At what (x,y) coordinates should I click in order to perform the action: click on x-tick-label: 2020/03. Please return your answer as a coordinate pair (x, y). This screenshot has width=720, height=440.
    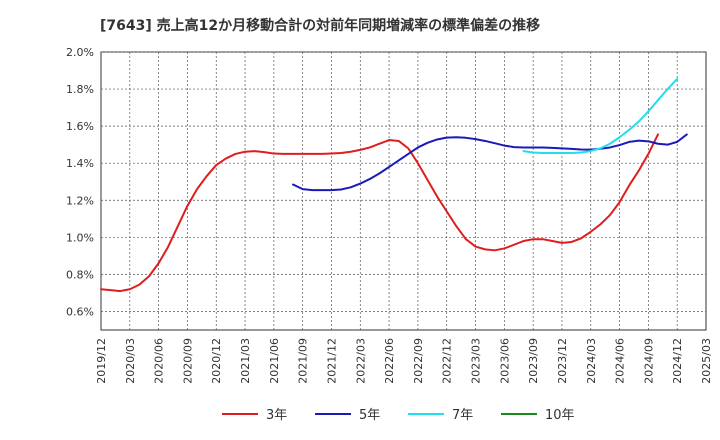
    Looking at the image, I should click on (130, 361).